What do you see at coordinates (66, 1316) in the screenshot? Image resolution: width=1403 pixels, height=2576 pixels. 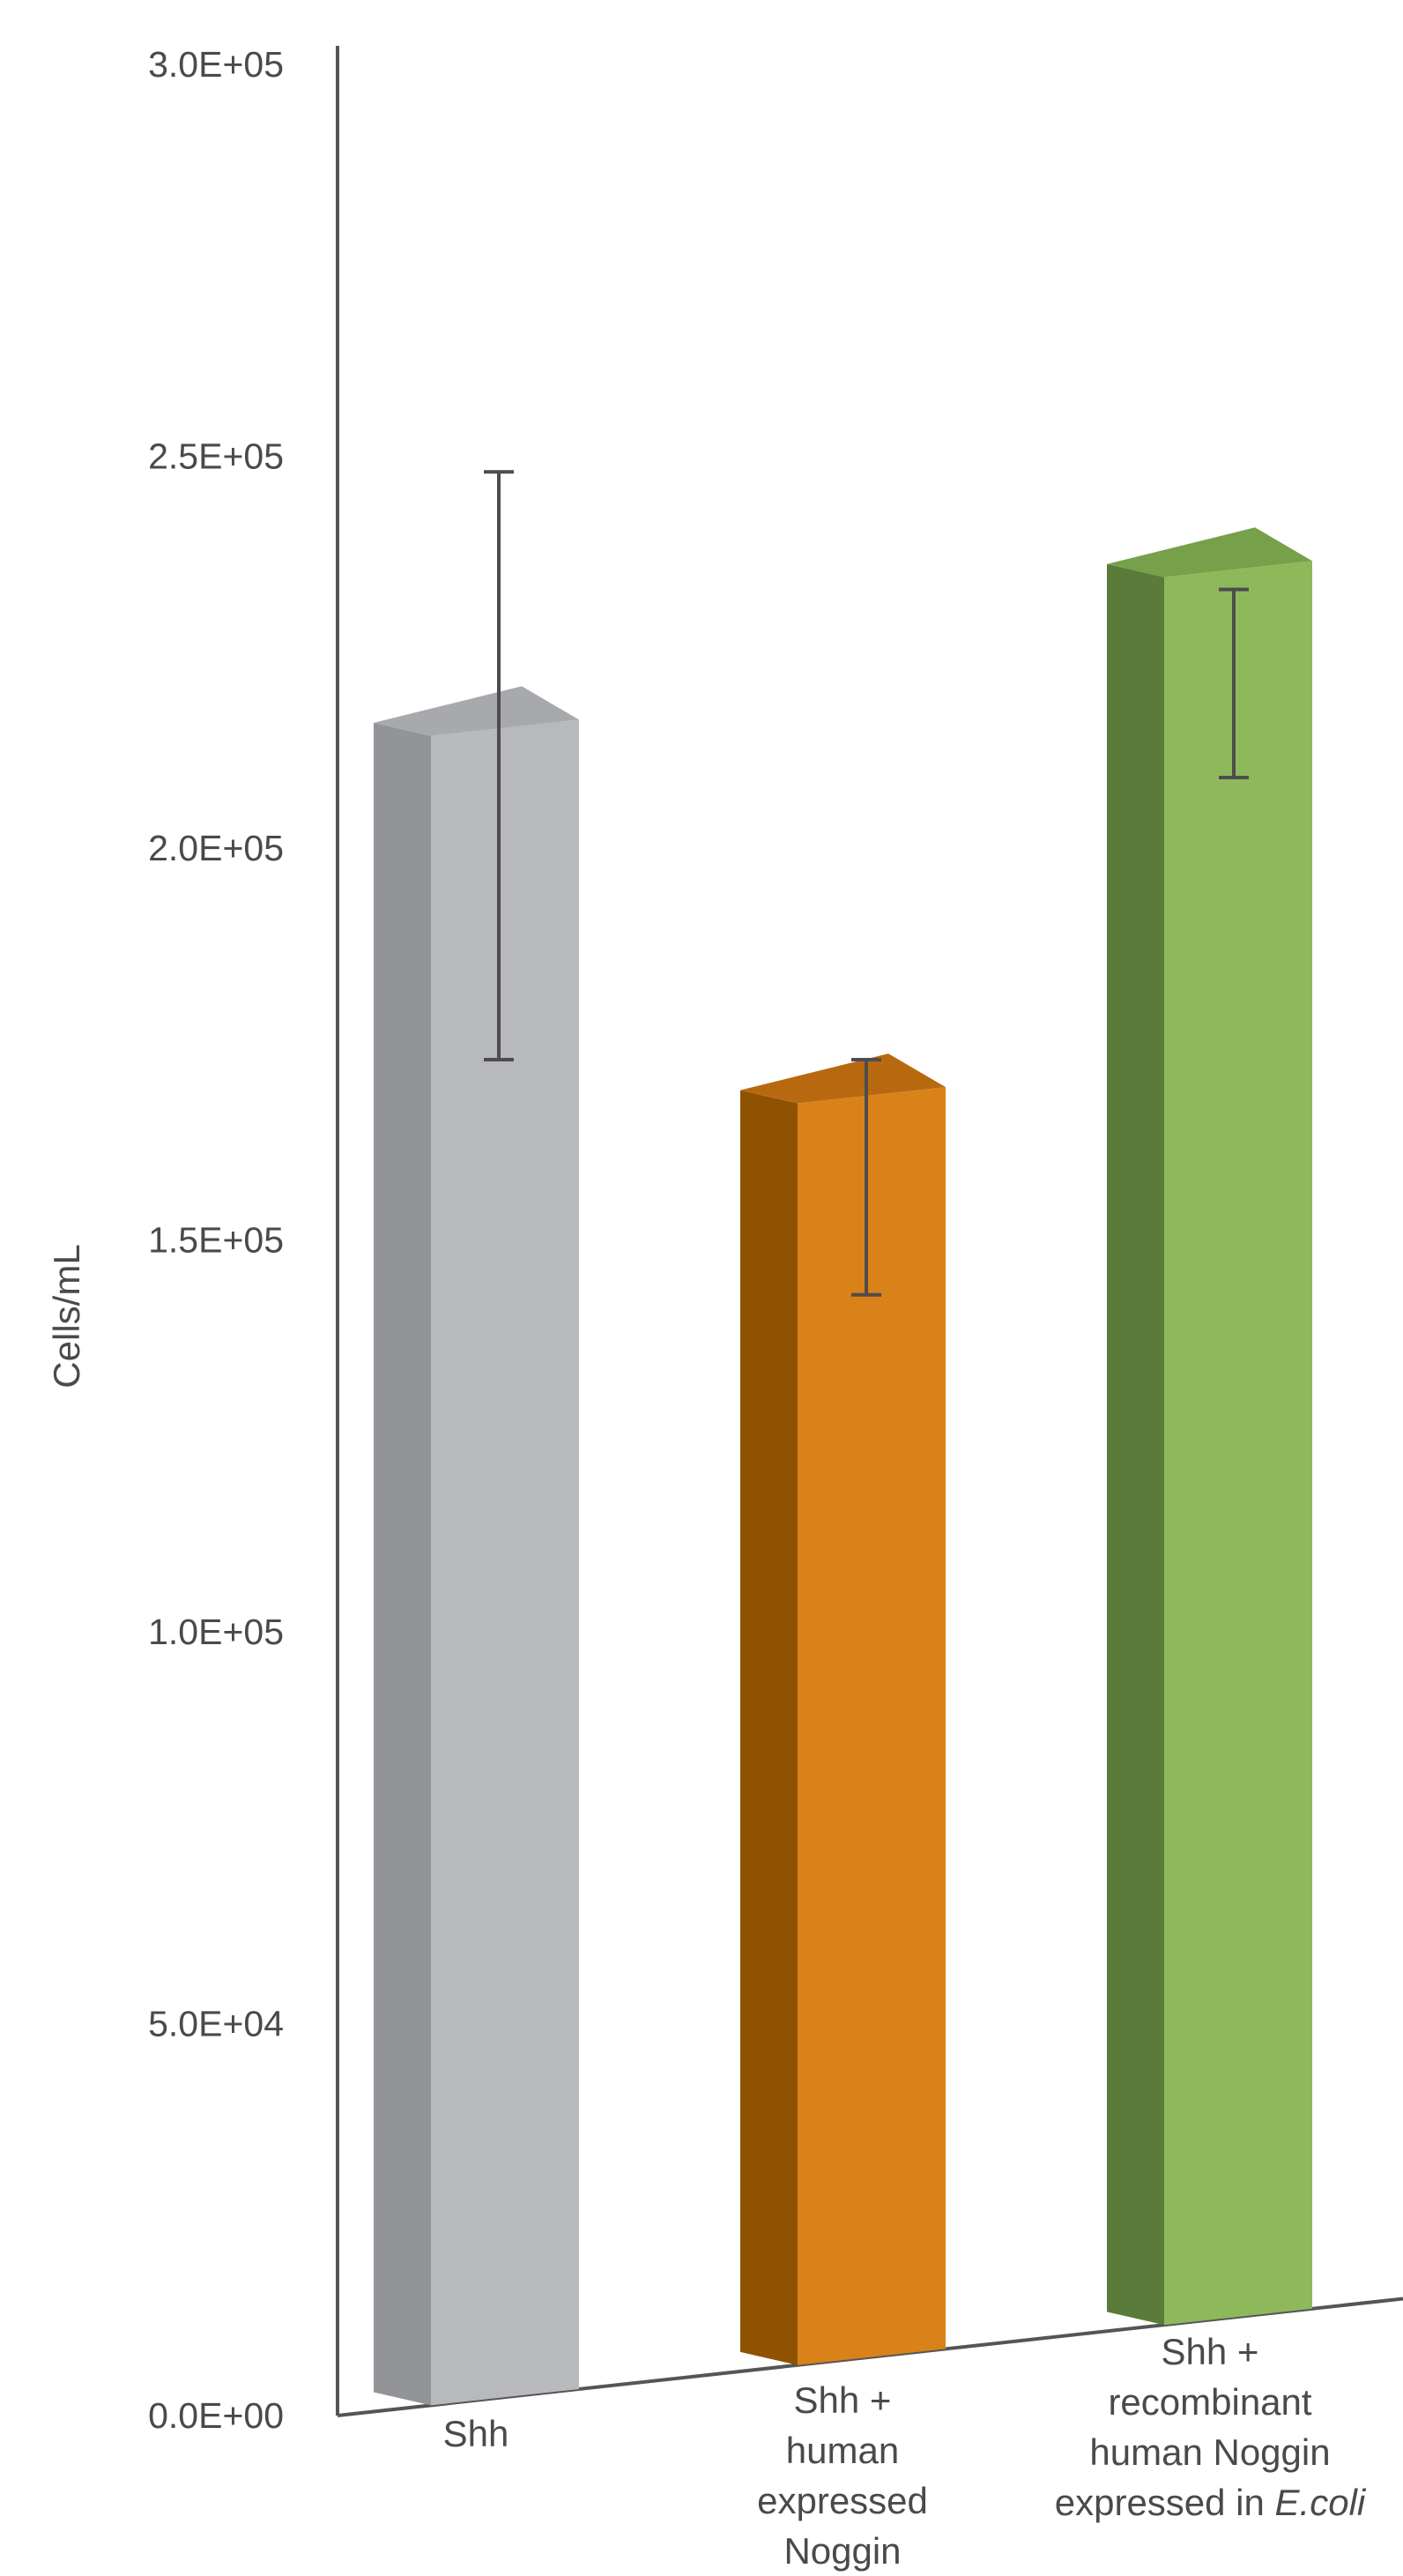 I see `y-axis-title: Cells/mL` at bounding box center [66, 1316].